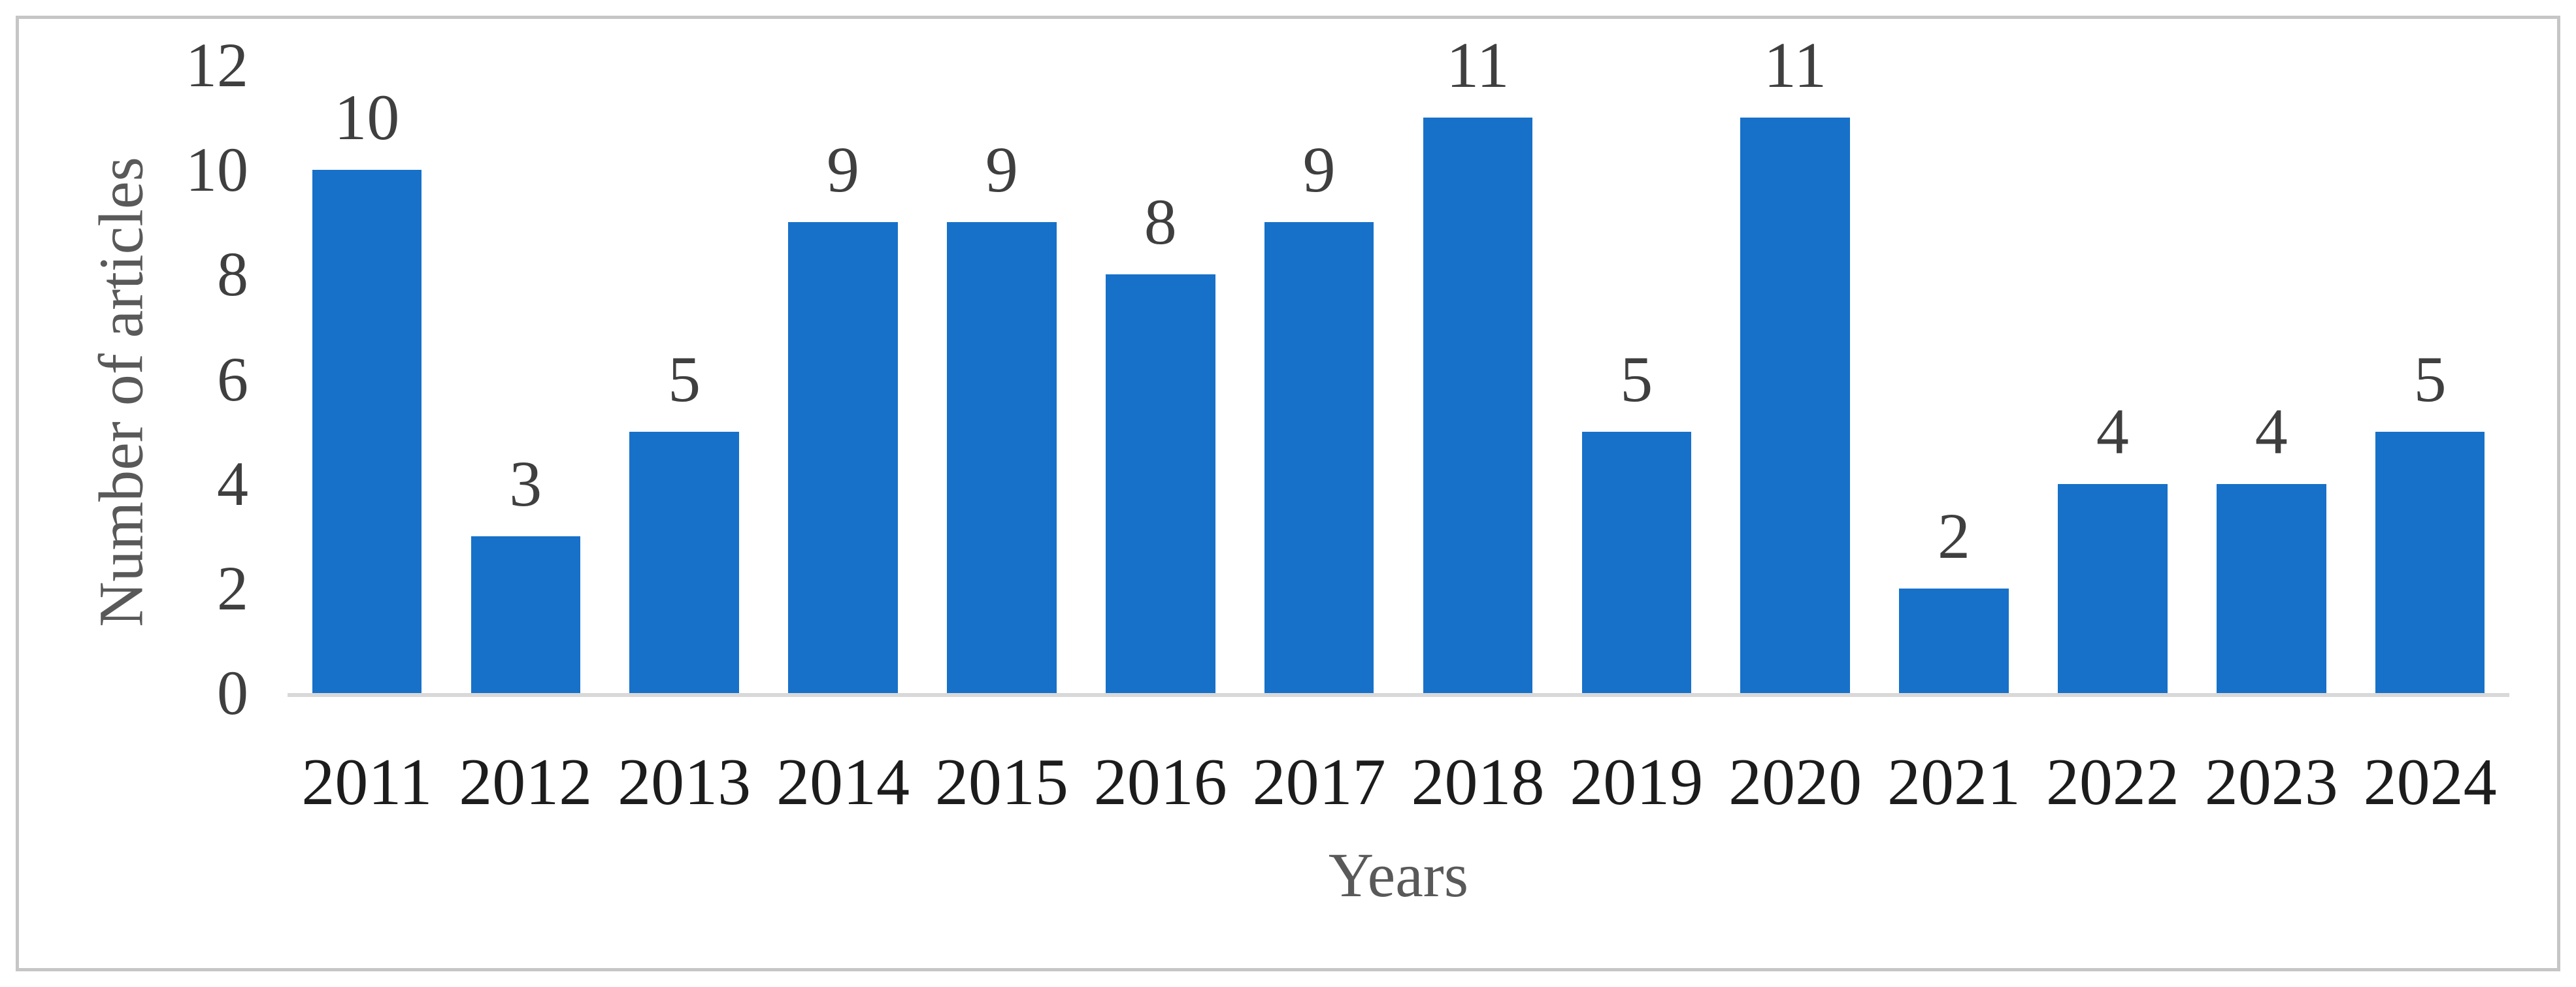 Image resolution: width=2576 pixels, height=987 pixels. I want to click on x-tick-label-2018: 2018, so click(1478, 782).